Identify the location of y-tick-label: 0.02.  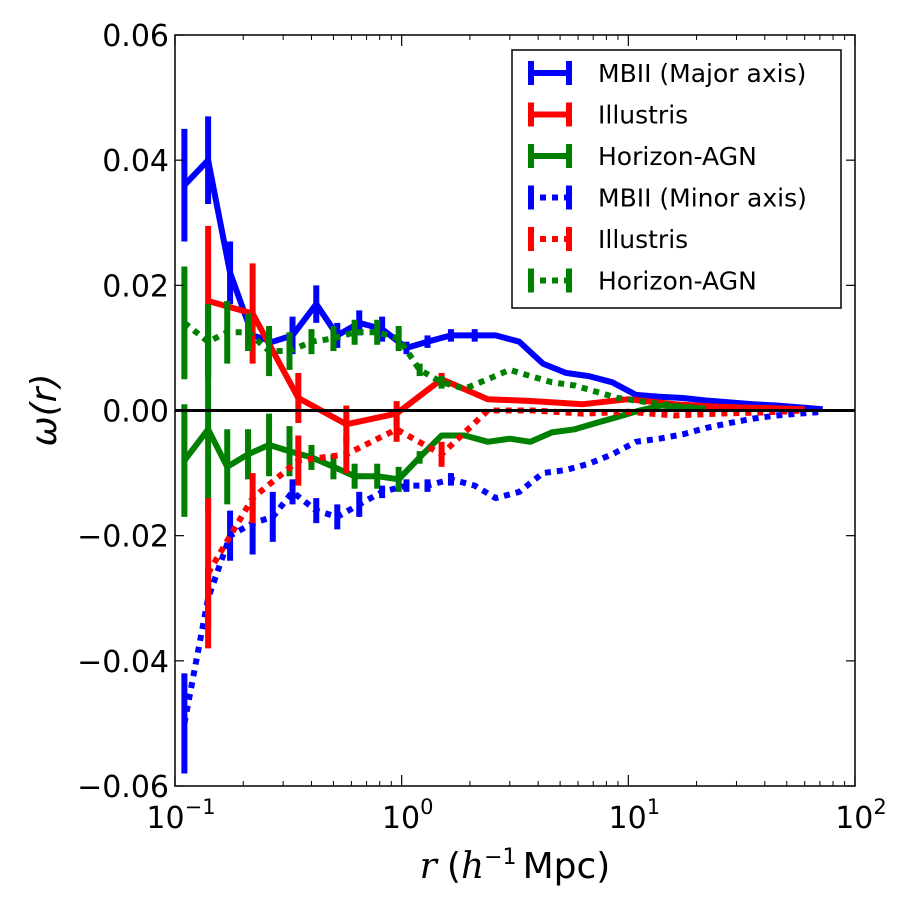
(135, 286).